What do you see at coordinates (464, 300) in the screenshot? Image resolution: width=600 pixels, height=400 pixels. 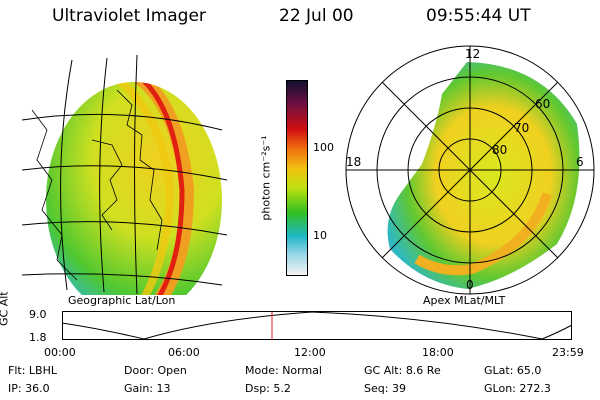 I see `apex-panel-label: Apex MLat/MLT` at bounding box center [464, 300].